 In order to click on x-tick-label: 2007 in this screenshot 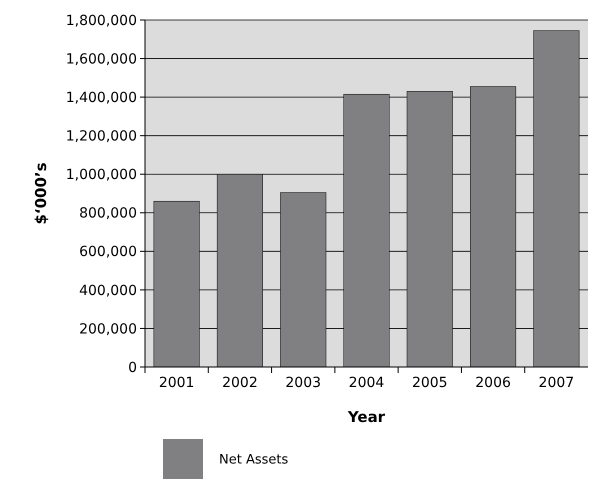, I will do `click(556, 383)`.